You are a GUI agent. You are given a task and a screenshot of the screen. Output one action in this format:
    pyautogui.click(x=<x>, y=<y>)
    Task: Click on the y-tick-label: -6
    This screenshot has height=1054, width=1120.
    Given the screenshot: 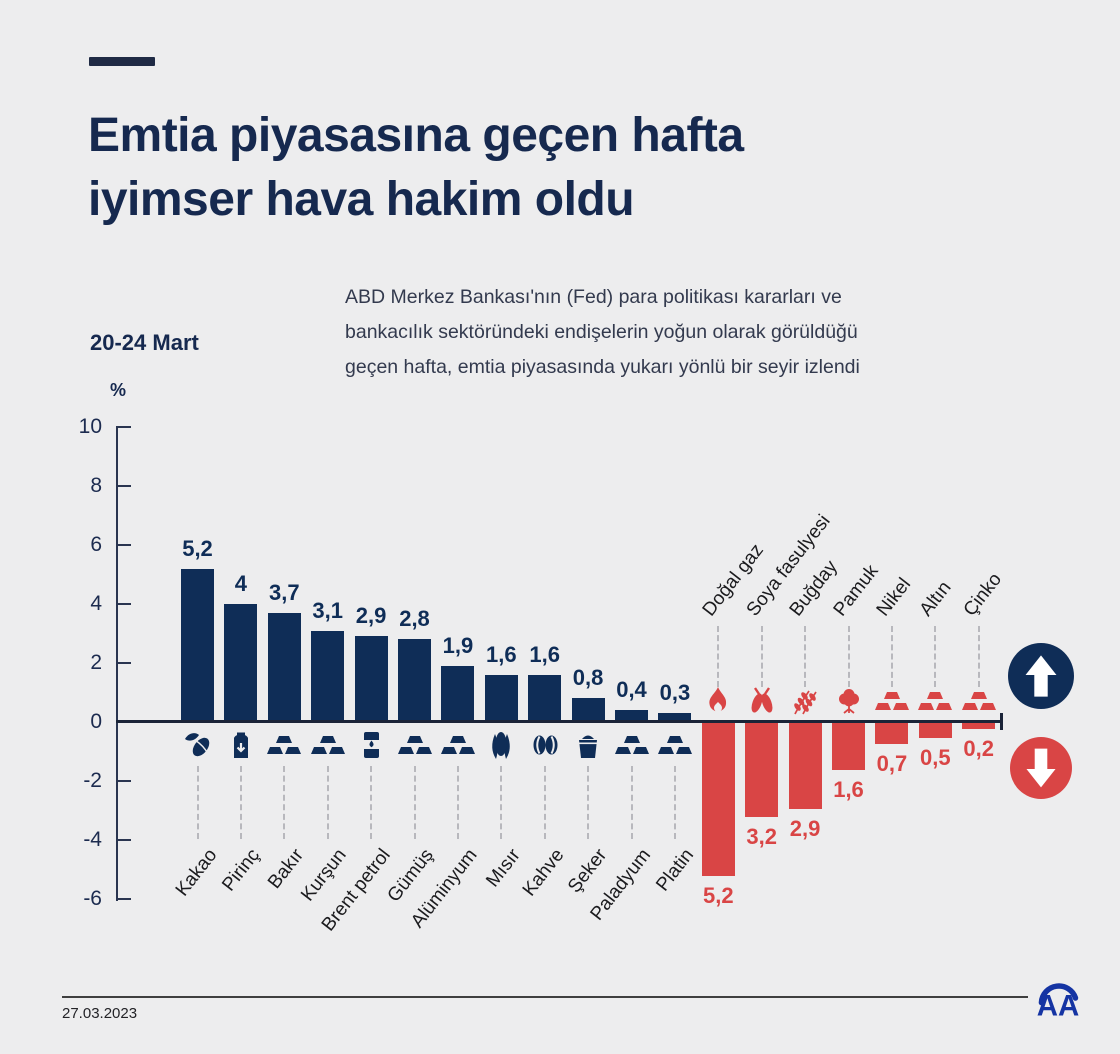 What is the action you would take?
    pyautogui.click(x=92, y=898)
    